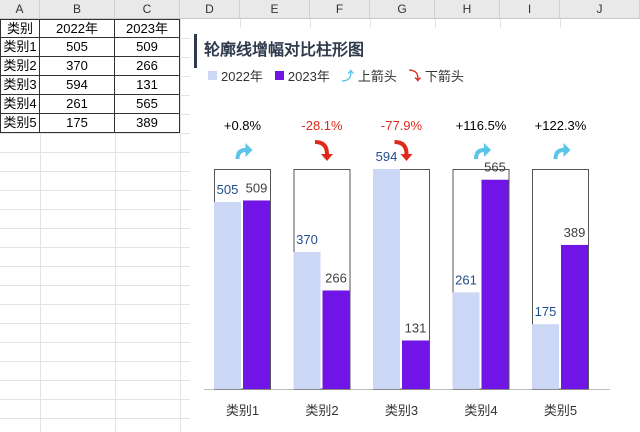  Describe the element at coordinates (242, 410) in the screenshot. I see `category-label-1: 类别1` at that location.